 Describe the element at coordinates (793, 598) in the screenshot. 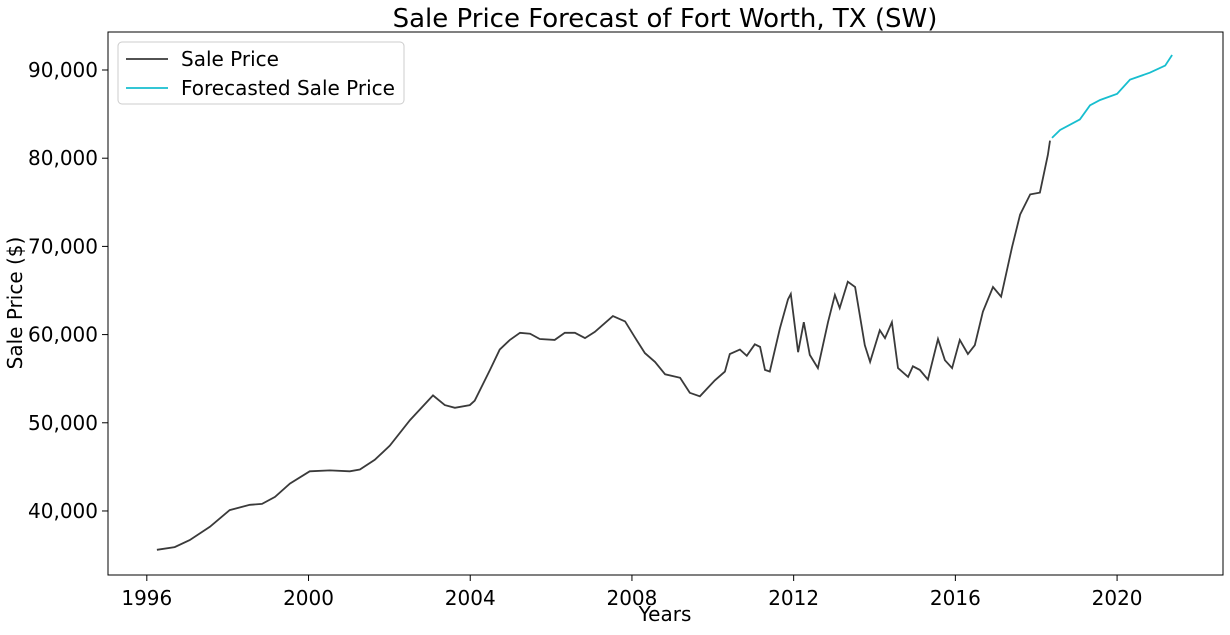

I see `x-tick-label: 2012` at that location.